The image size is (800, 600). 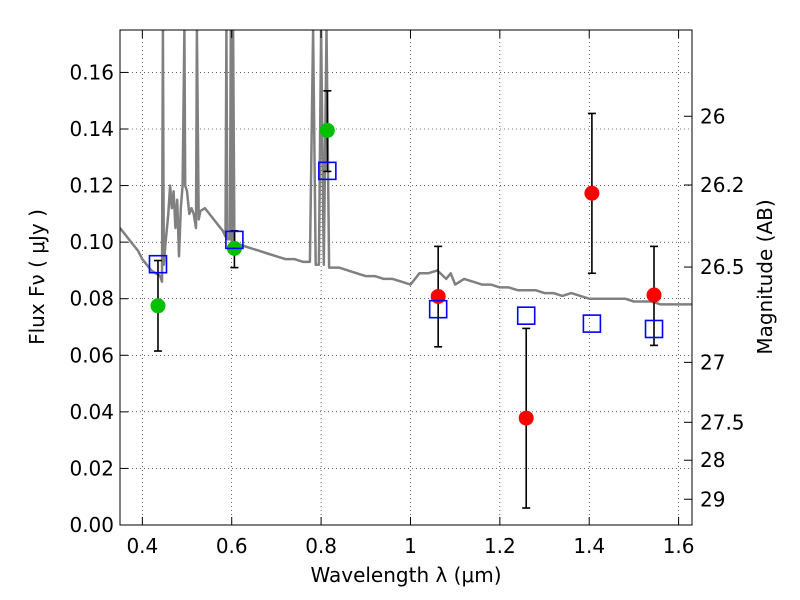 What do you see at coordinates (232, 546) in the screenshot?
I see `x-tick-label: 0.6` at bounding box center [232, 546].